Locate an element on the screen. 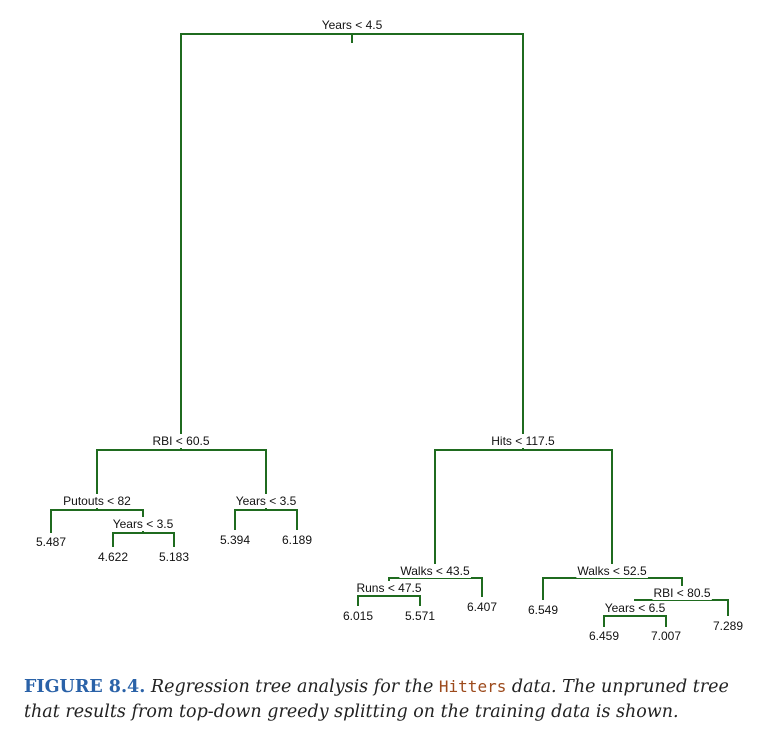 This screenshot has height=737, width=769. split-label-root: Years < 4.5 is located at coordinates (352, 25).